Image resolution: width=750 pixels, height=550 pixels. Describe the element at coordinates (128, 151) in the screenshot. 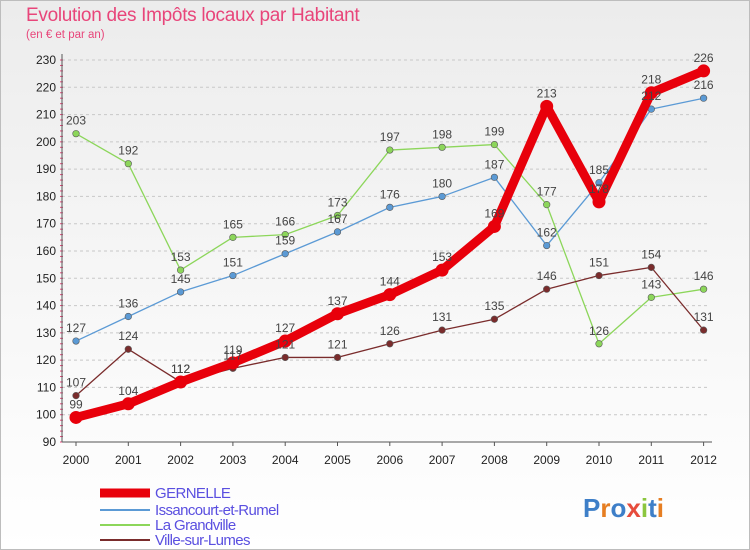

I see `data-label-la-grandville-2001: 192` at that location.